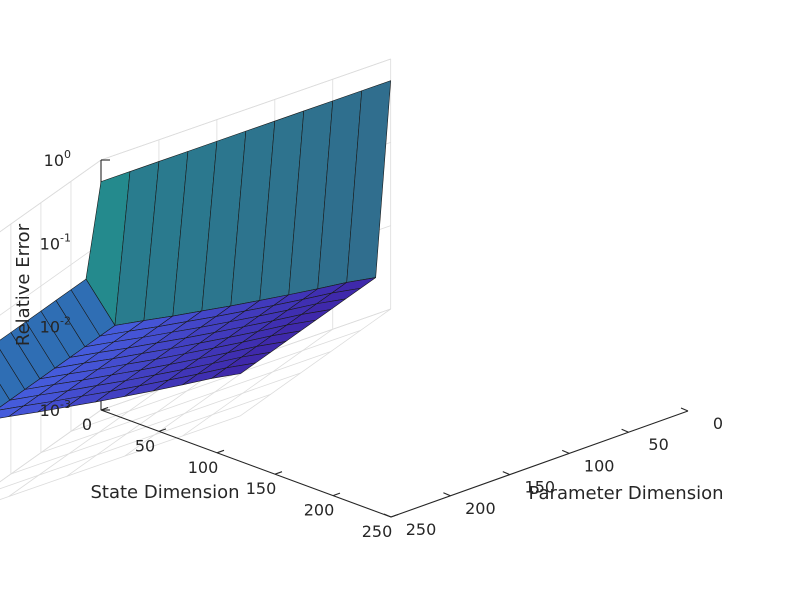  Describe the element at coordinates (55, 242) in the screenshot. I see `z-tick-label: 10⁻¹` at that location.